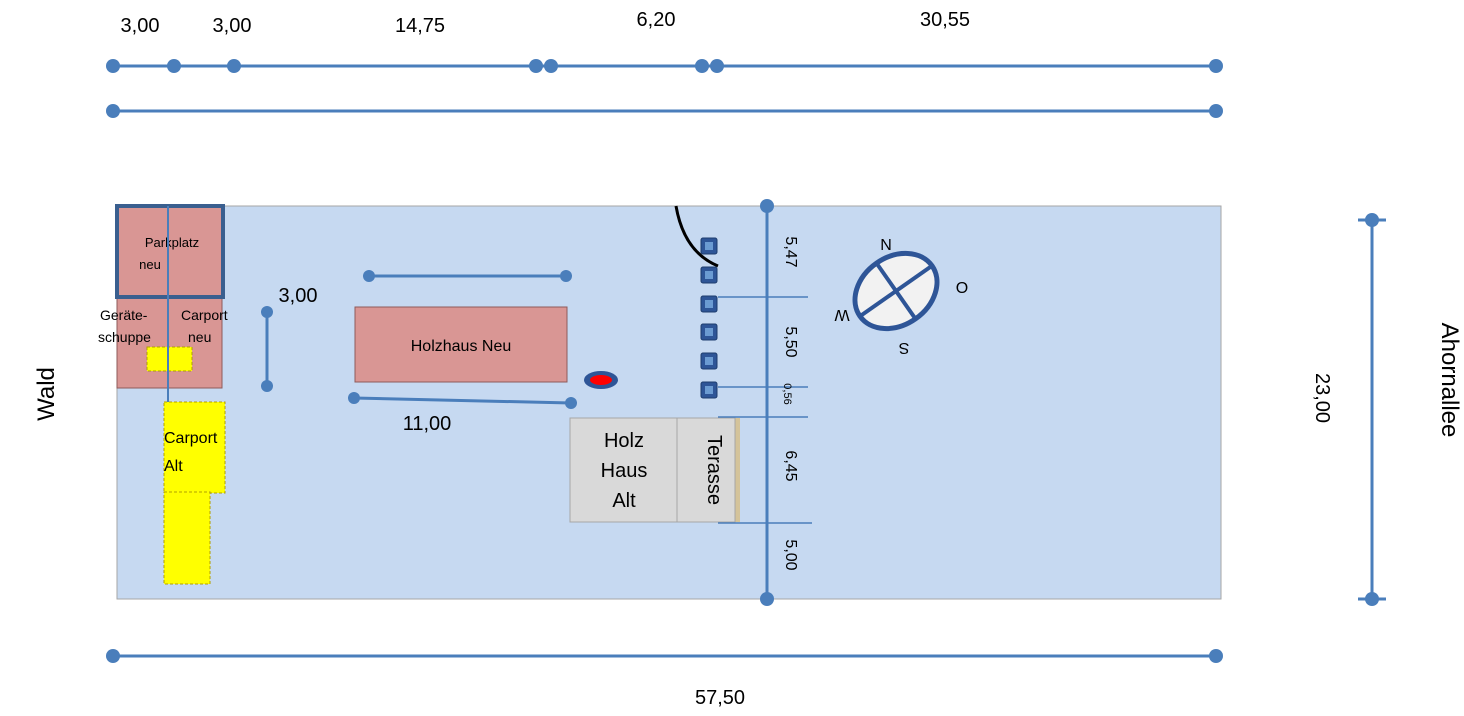 This screenshot has width=1464, height=716. What do you see at coordinates (787, 393) in the screenshot?
I see `vdim-3: 0,56` at bounding box center [787, 393].